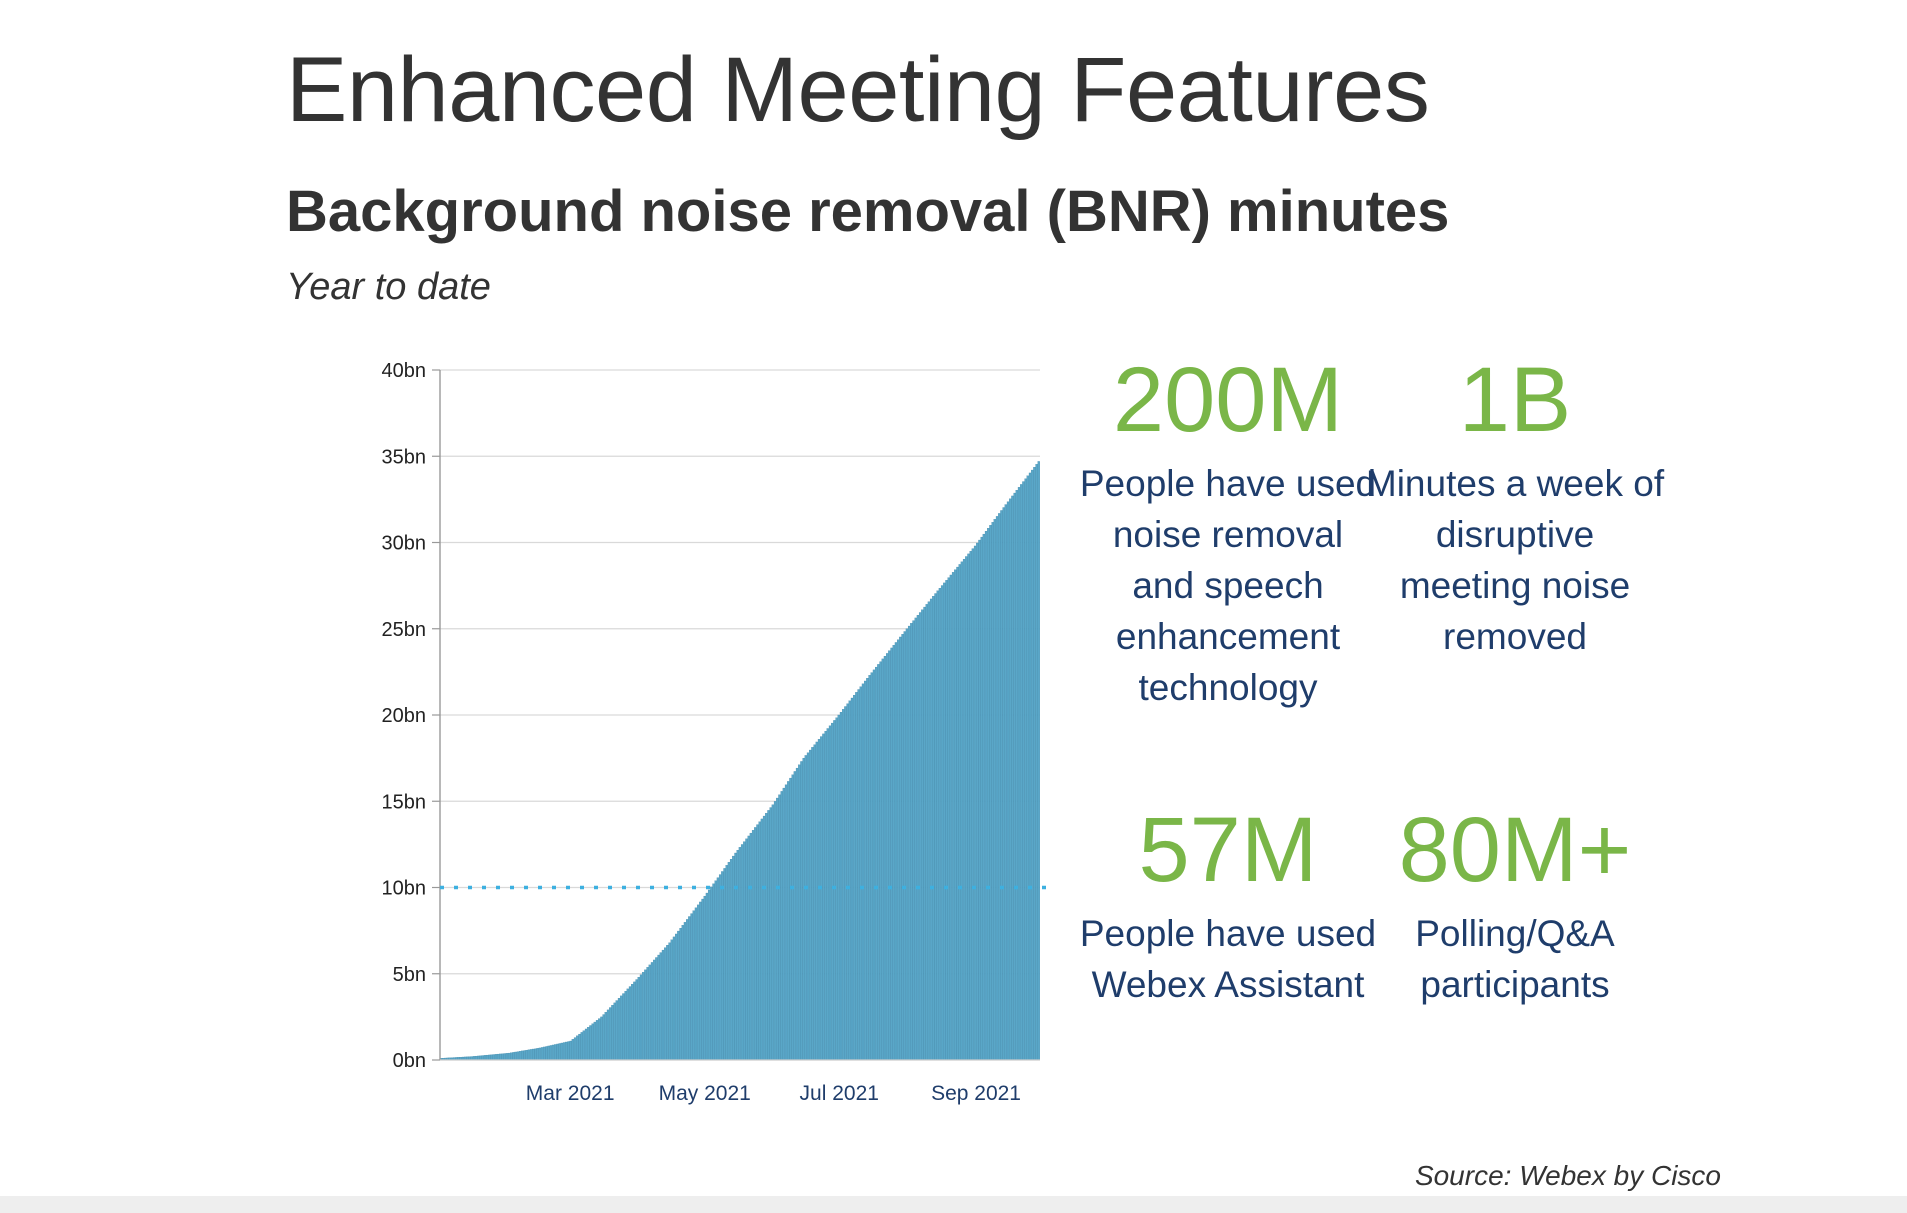 The height and width of the screenshot is (1213, 1907). What do you see at coordinates (1228, 400) in the screenshot?
I see `stat-value: 200M` at bounding box center [1228, 400].